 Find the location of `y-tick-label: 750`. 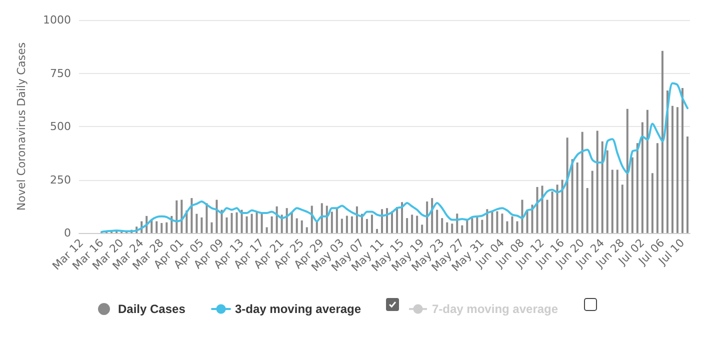

y-tick-label: 750 is located at coordinates (60, 73).